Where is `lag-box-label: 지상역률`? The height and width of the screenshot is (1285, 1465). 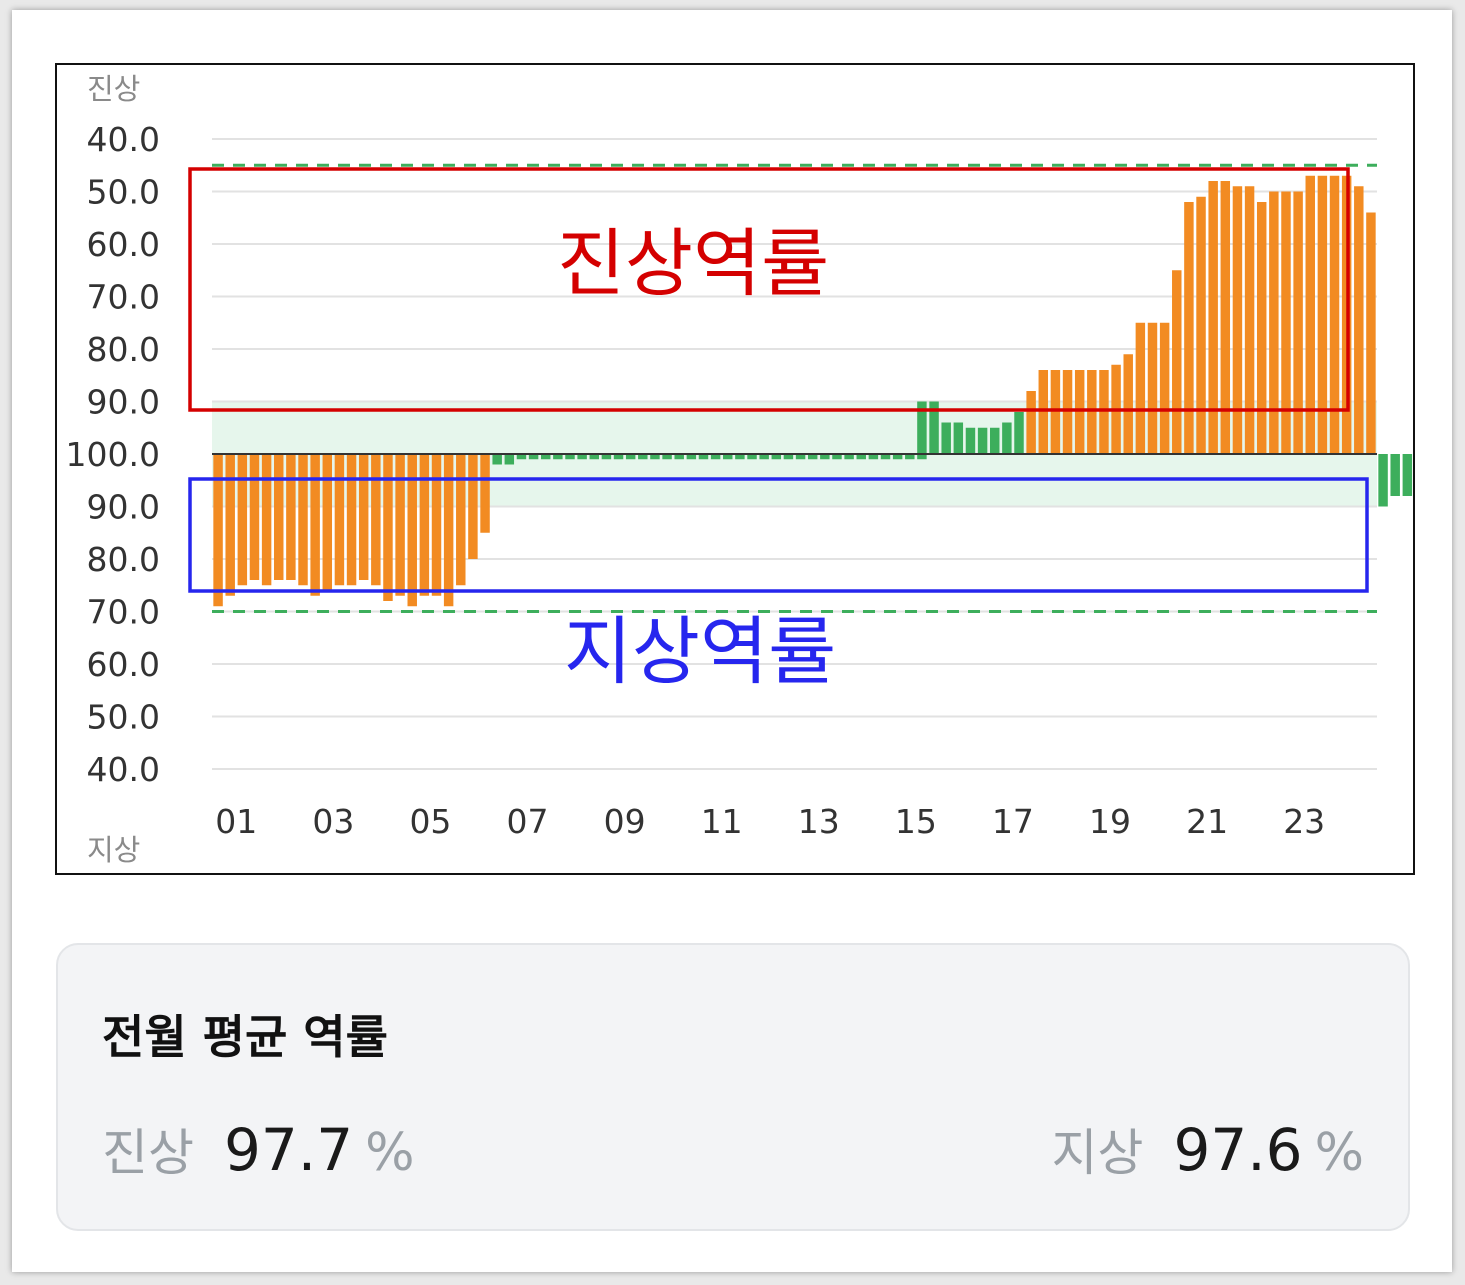
lag-box-label: 지상역률 is located at coordinates (700, 652).